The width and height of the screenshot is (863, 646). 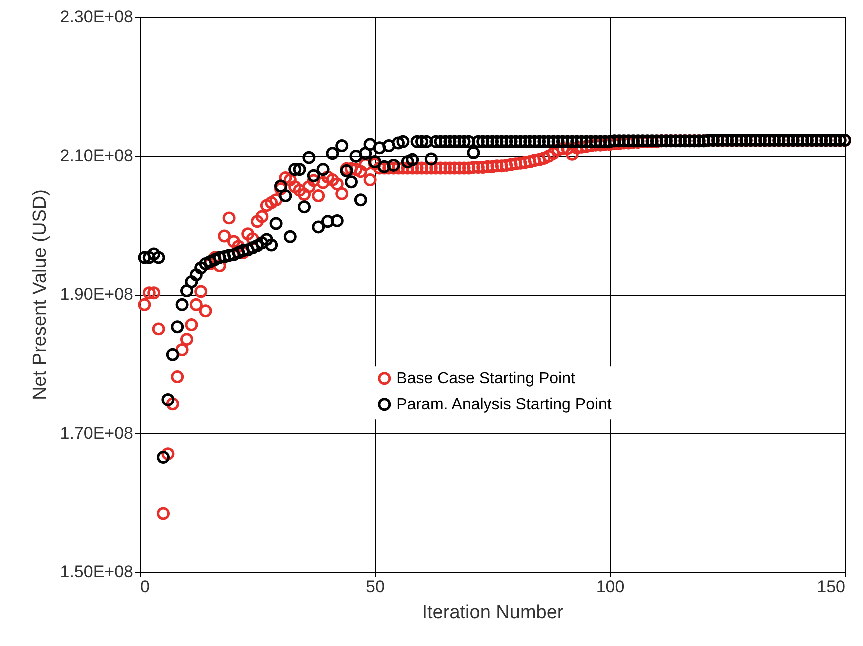 I want to click on y-tick-label: 1.90E+08, so click(x=97, y=294).